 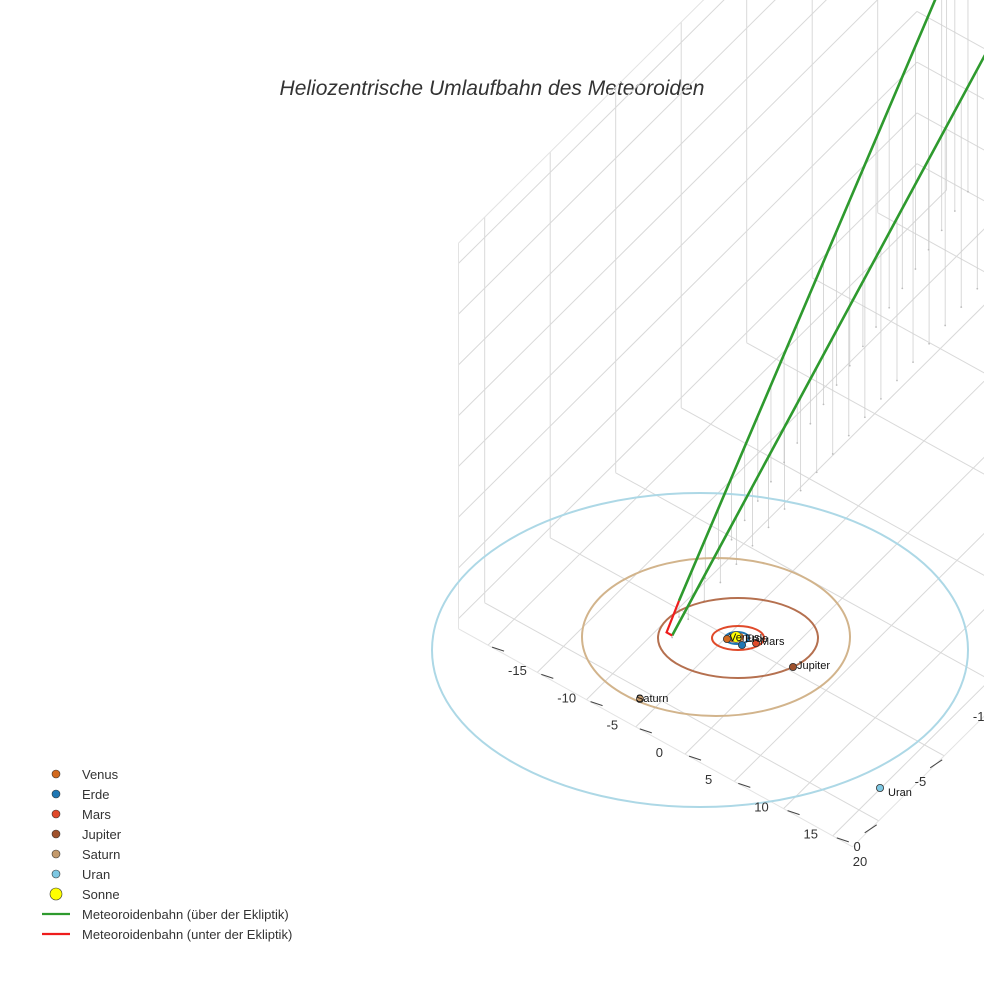 I want to click on orbit-jupiter, so click(x=738, y=638).